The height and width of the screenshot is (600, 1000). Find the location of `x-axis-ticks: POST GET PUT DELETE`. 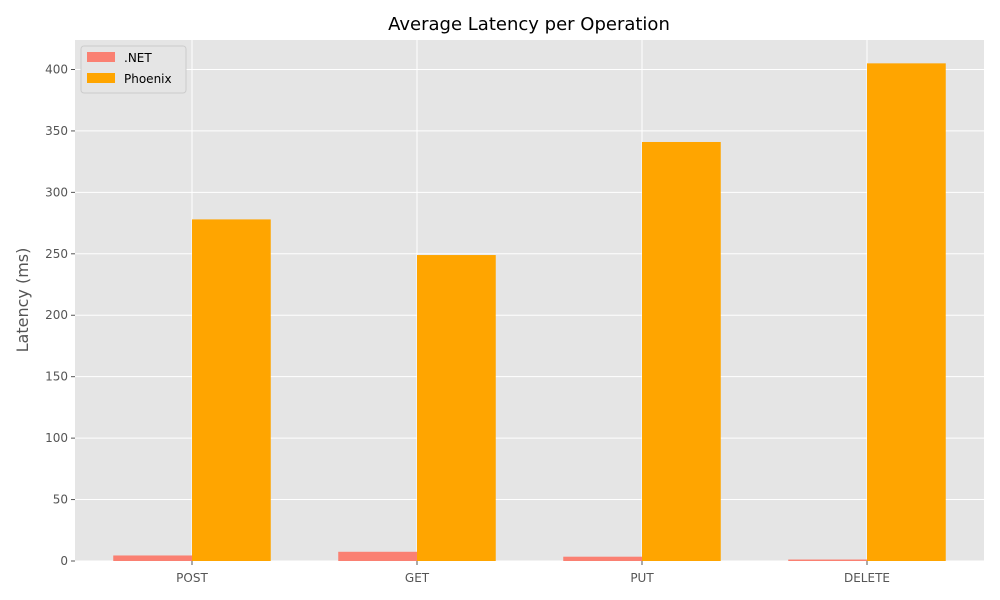

x-axis-ticks: POST GET PUT DELETE is located at coordinates (533, 573).